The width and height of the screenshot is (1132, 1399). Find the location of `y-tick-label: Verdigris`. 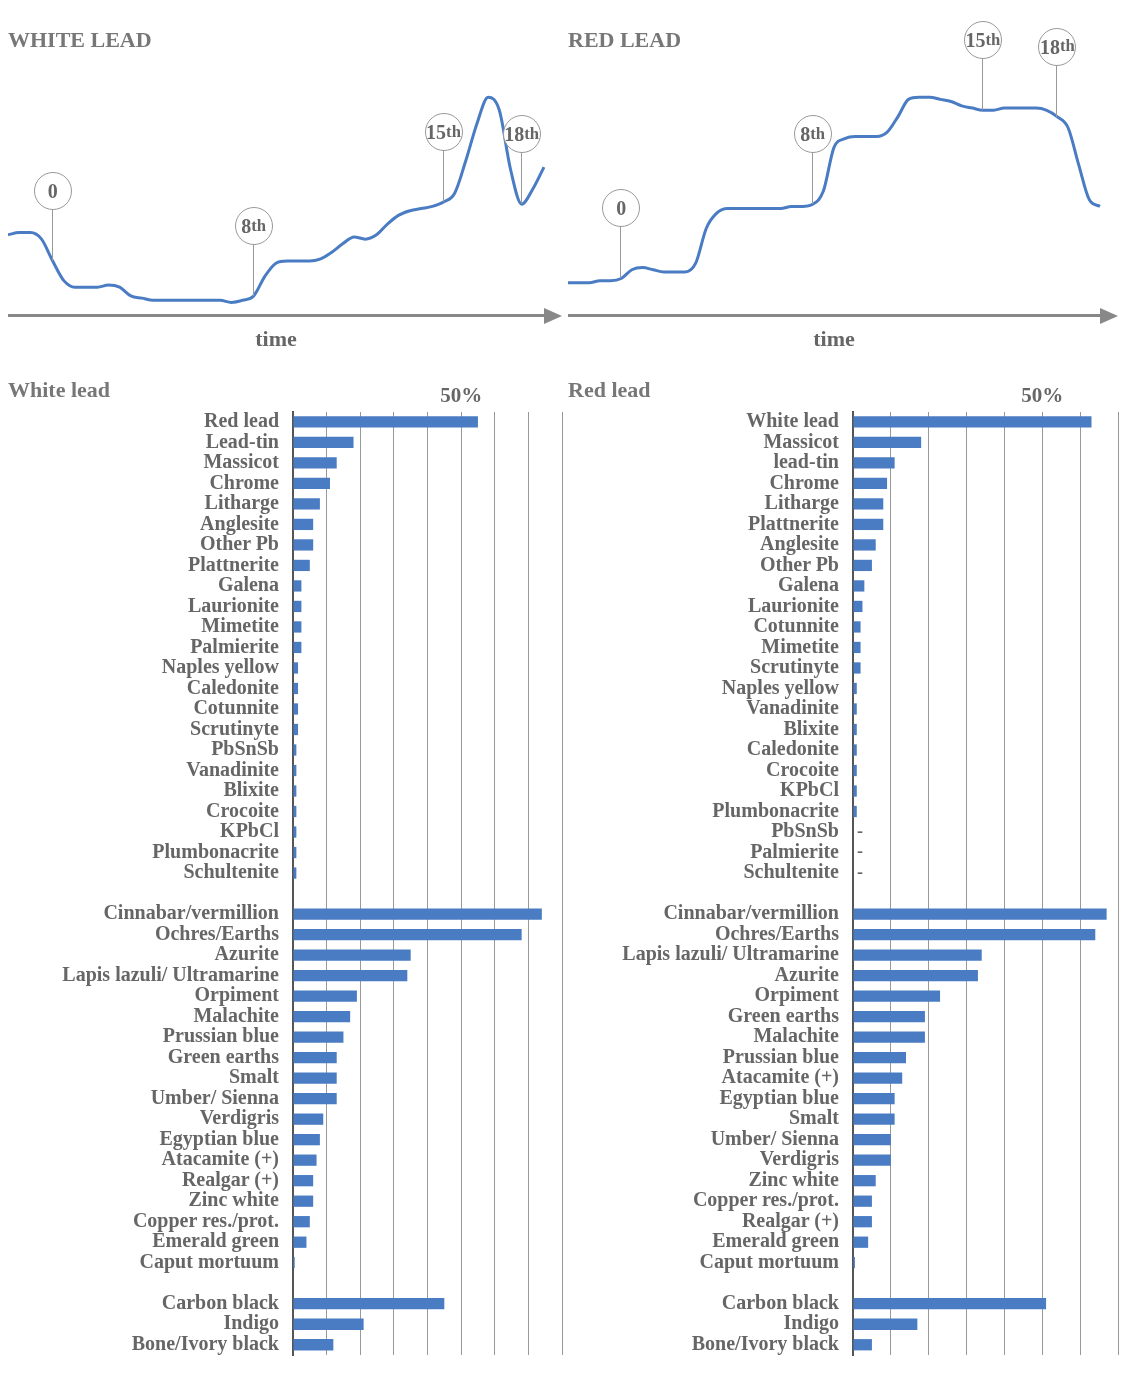

y-tick-label: Verdigris is located at coordinates (799, 1159).